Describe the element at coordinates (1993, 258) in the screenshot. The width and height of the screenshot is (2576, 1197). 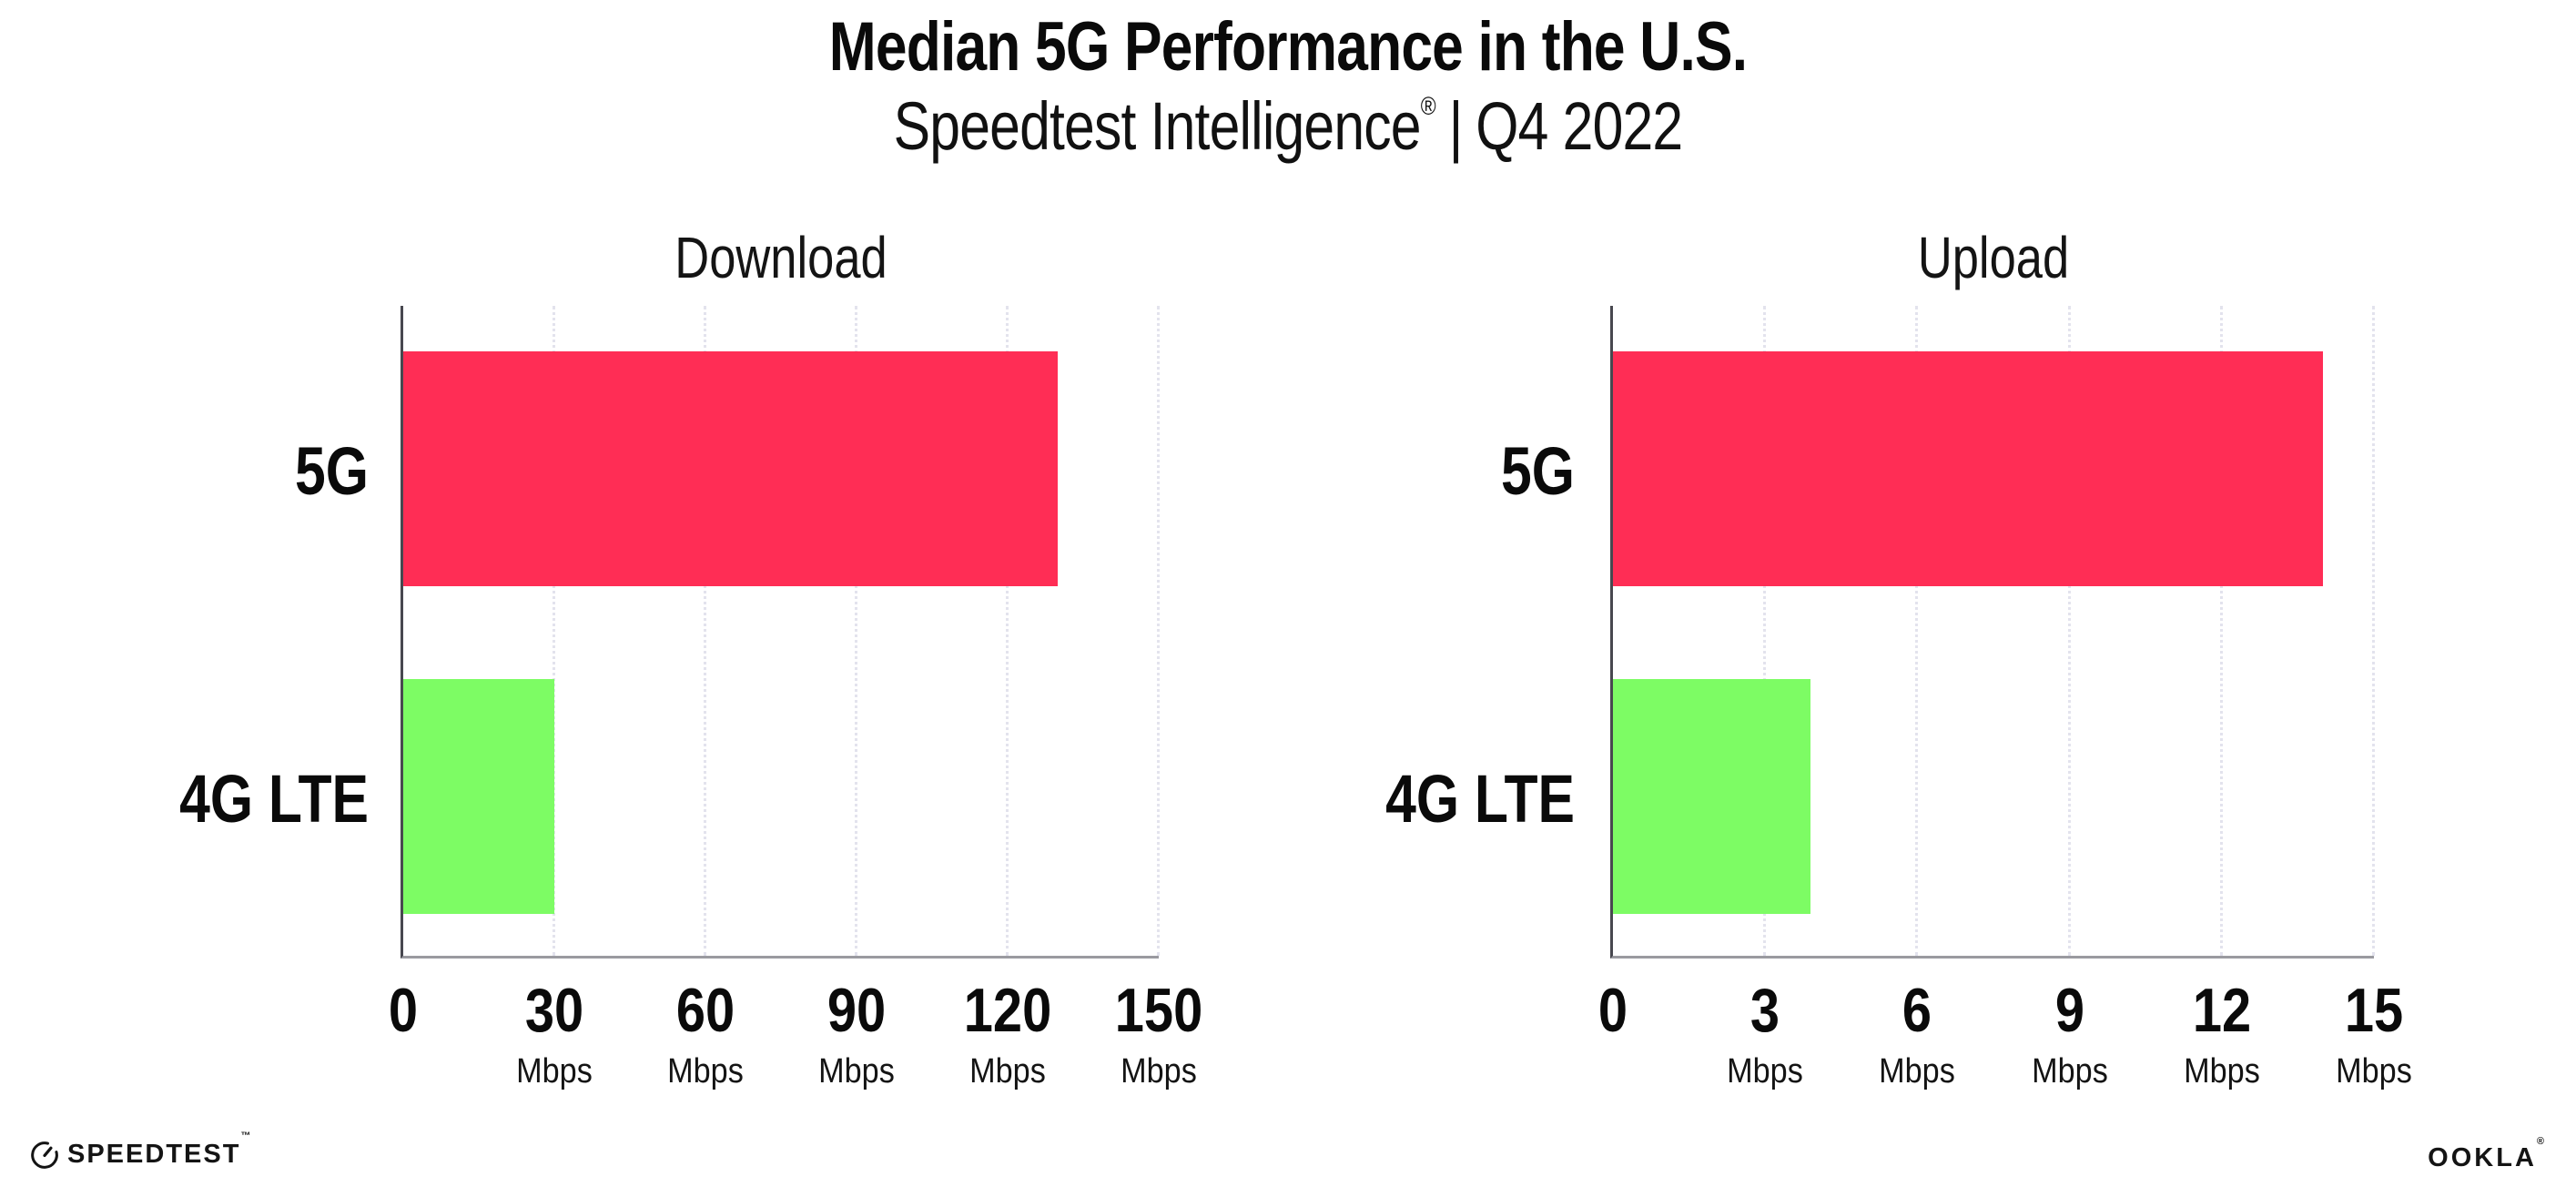
I see `upload-chart-title: Upload` at that location.